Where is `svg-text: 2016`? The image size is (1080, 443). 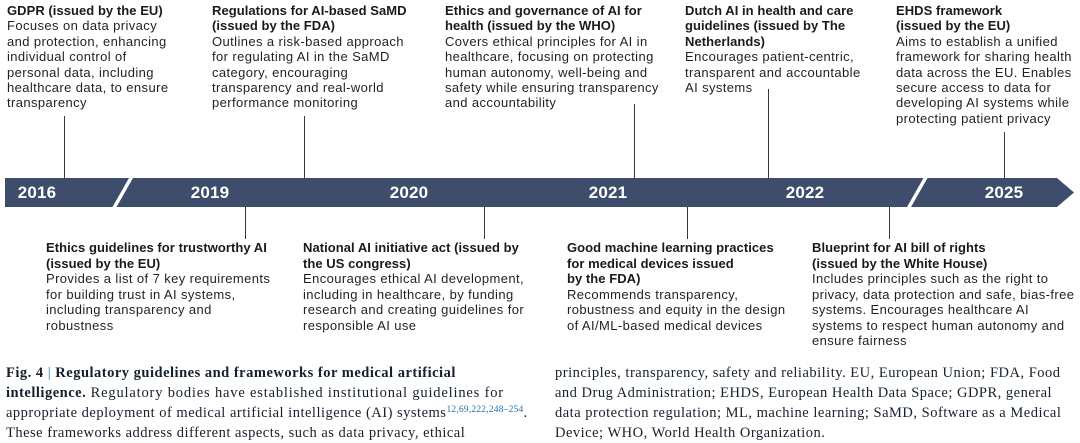 svg-text: 2016 is located at coordinates (37, 192).